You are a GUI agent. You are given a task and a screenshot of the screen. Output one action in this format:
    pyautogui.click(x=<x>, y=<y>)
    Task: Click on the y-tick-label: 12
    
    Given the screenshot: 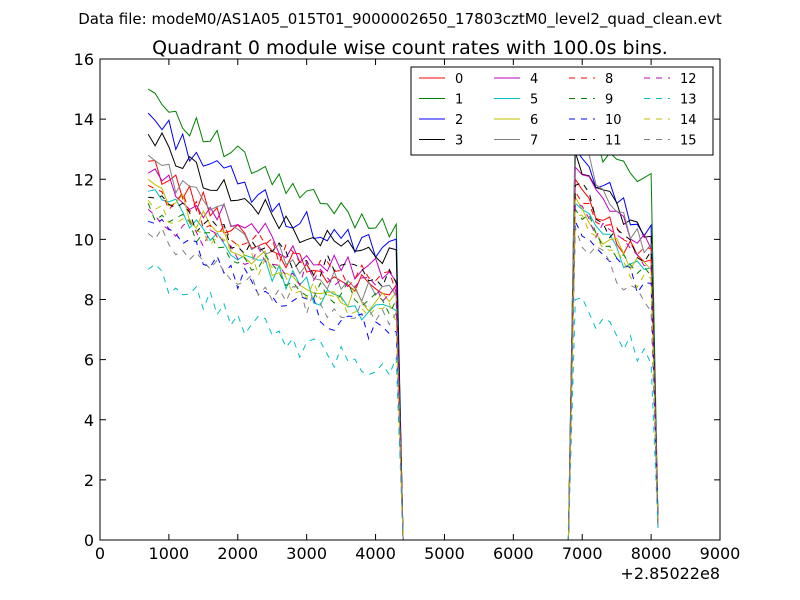 What is the action you would take?
    pyautogui.click(x=84, y=179)
    